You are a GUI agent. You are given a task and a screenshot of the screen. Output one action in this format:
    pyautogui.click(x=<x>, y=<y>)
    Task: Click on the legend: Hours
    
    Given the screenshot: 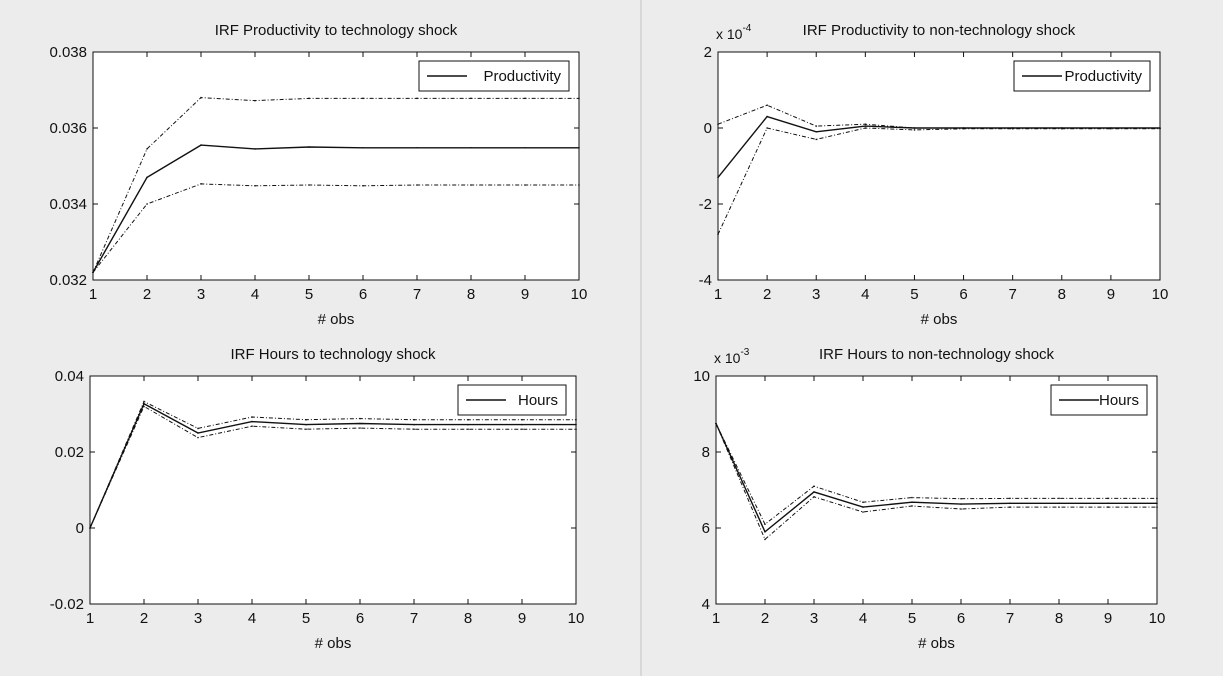 What is the action you would take?
    pyautogui.click(x=1099, y=400)
    